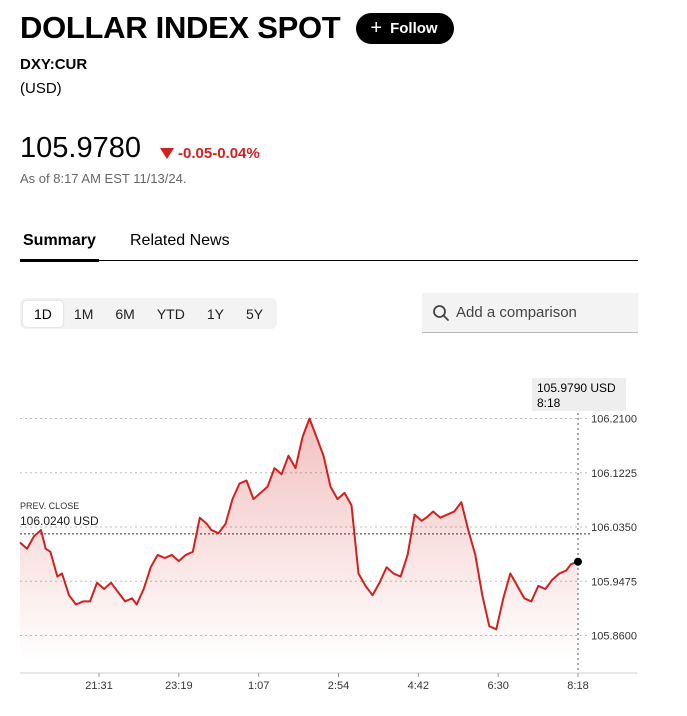 This screenshot has height=716, width=687. What do you see at coordinates (59, 521) in the screenshot?
I see `prev-close-value: 106.0240 USD` at bounding box center [59, 521].